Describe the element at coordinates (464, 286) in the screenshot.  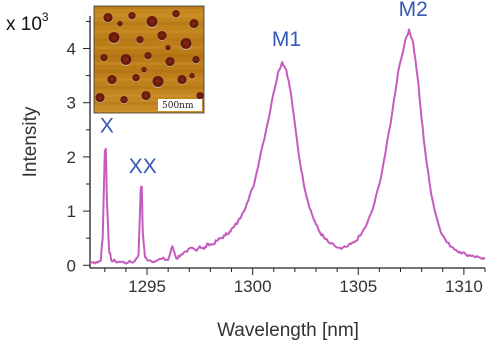
I see `x-tick-label: 1310` at that location.